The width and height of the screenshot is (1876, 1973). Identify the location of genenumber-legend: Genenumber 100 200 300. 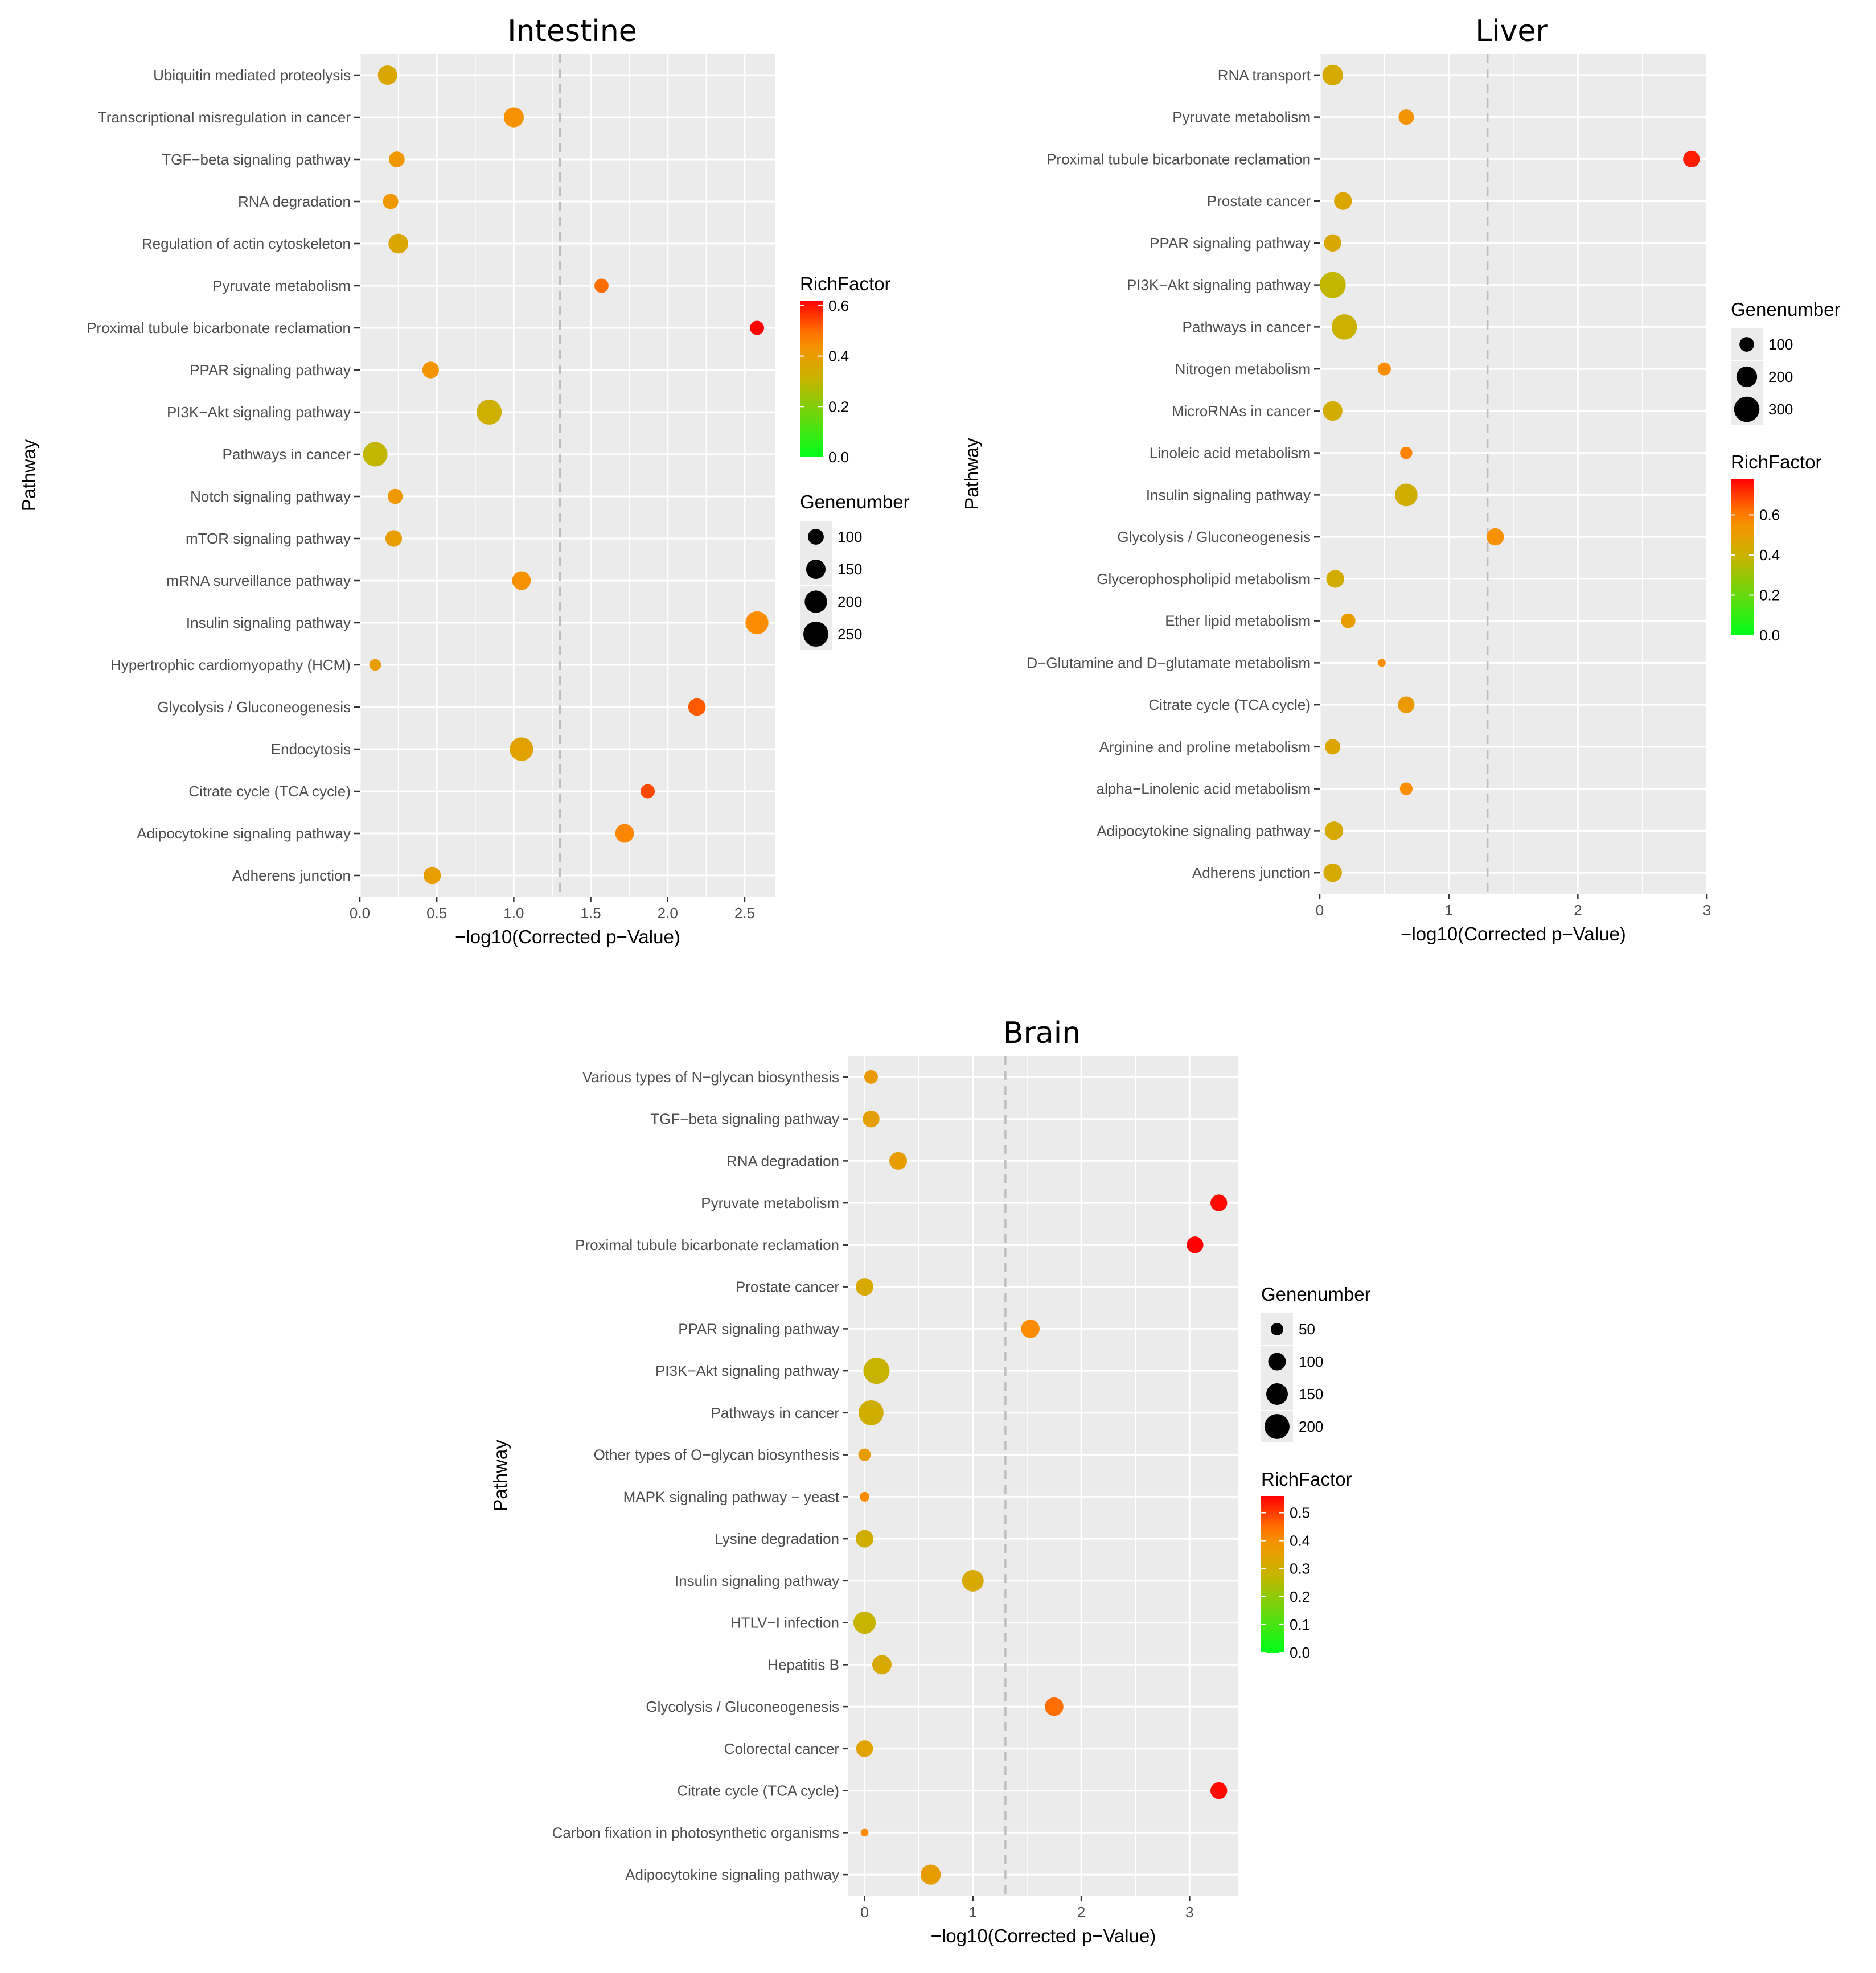
(1786, 362).